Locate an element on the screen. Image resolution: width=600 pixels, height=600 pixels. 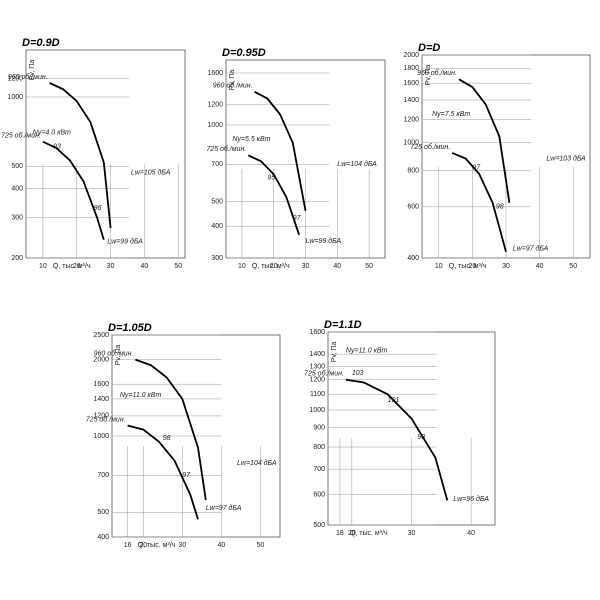
x-tick-label: 18 is located at coordinates (340, 533).